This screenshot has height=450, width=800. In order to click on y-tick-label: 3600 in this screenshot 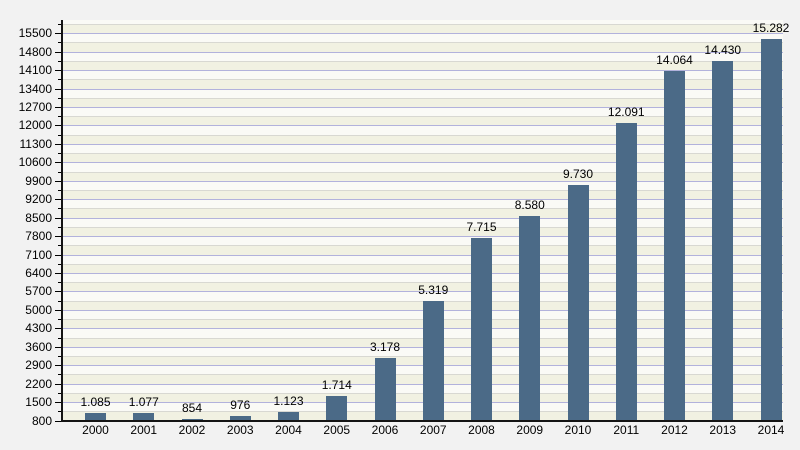, I will do `click(38, 346)`.